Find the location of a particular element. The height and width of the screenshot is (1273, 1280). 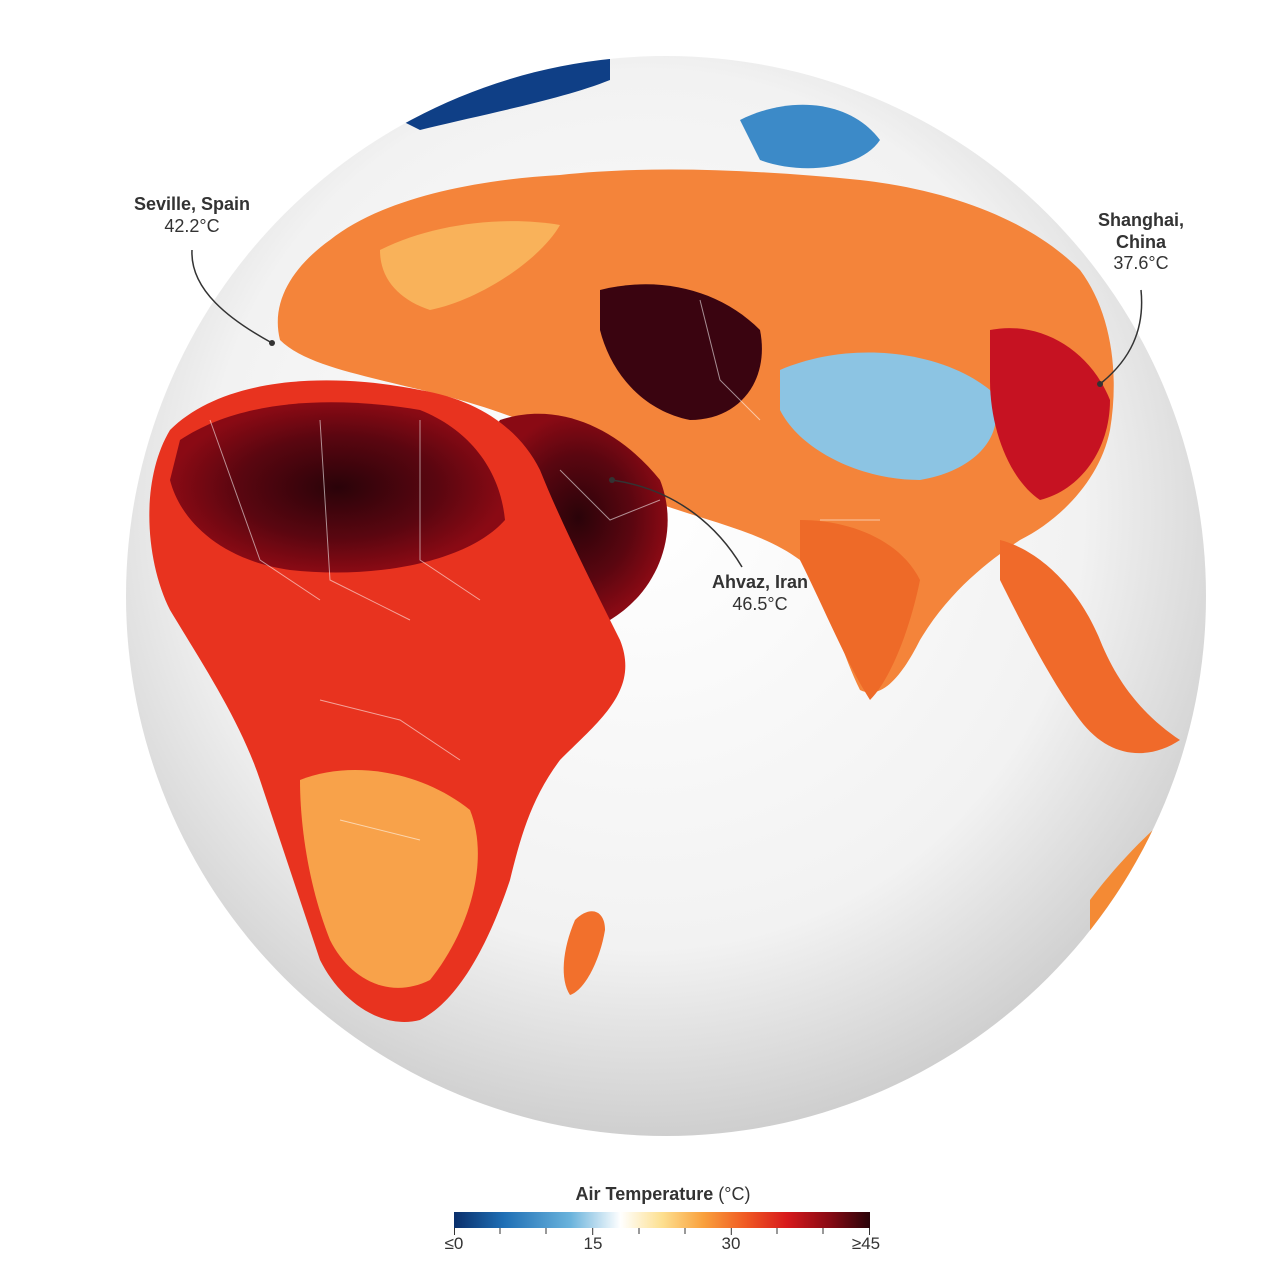

east-asia-hot-region is located at coordinates (1050, 414).